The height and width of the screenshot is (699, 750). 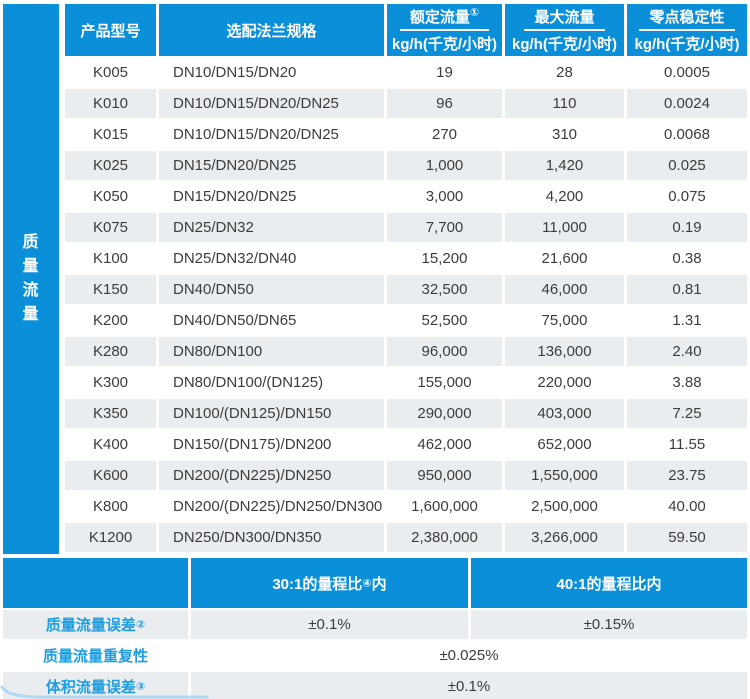 What do you see at coordinates (687, 538) in the screenshot?
I see `zero-stability-cell: 59.50` at bounding box center [687, 538].